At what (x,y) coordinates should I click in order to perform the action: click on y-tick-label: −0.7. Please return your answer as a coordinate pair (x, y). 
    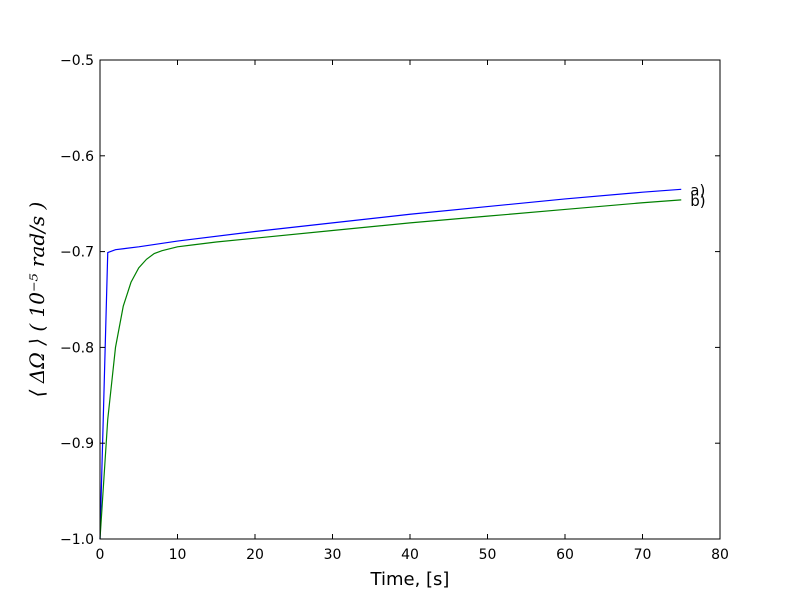
    Looking at the image, I should click on (77, 253).